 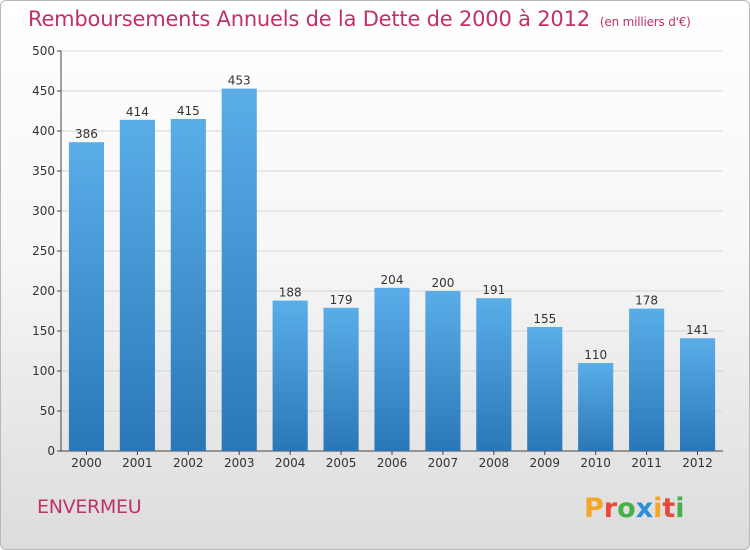 I want to click on bar-value-label: 386, so click(x=86, y=134).